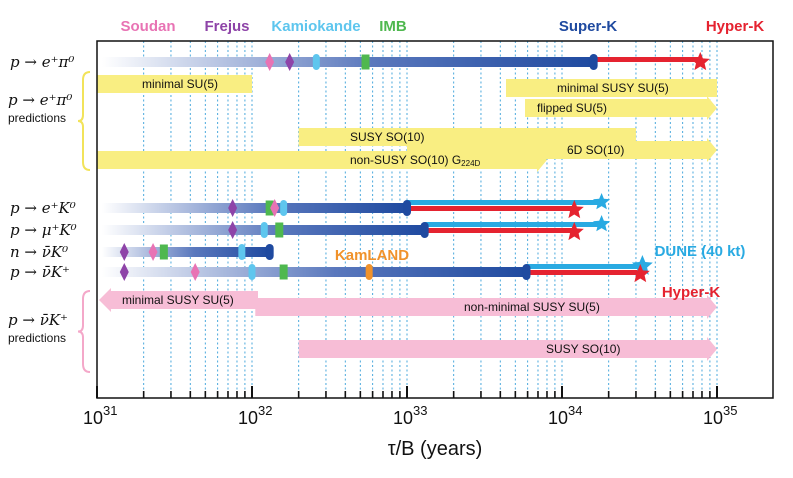 The height and width of the screenshot is (478, 793). What do you see at coordinates (435, 449) in the screenshot?
I see `x-axis-label: τ/B (years)` at bounding box center [435, 449].